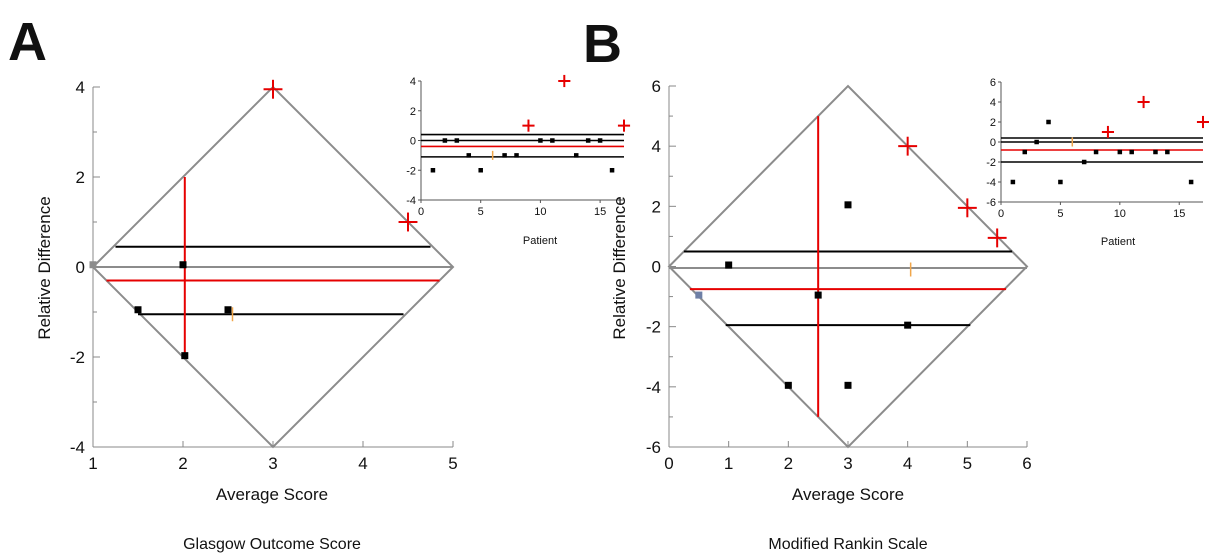 This screenshot has height=555, width=1209. Describe the element at coordinates (80, 177) in the screenshot. I see `a-main-y-tick-label: 2` at that location.